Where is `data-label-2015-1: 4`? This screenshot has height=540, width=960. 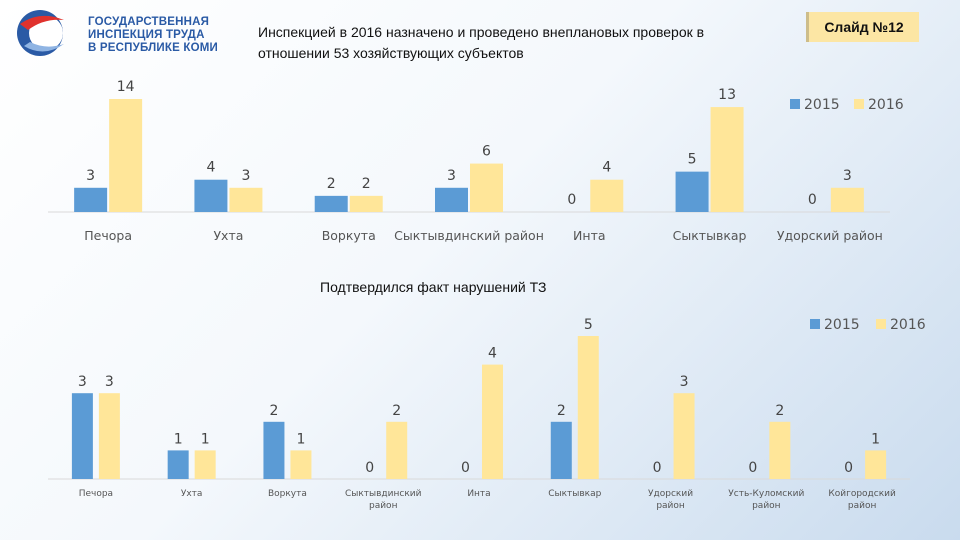
data-label-2015-1: 4 is located at coordinates (210, 168).